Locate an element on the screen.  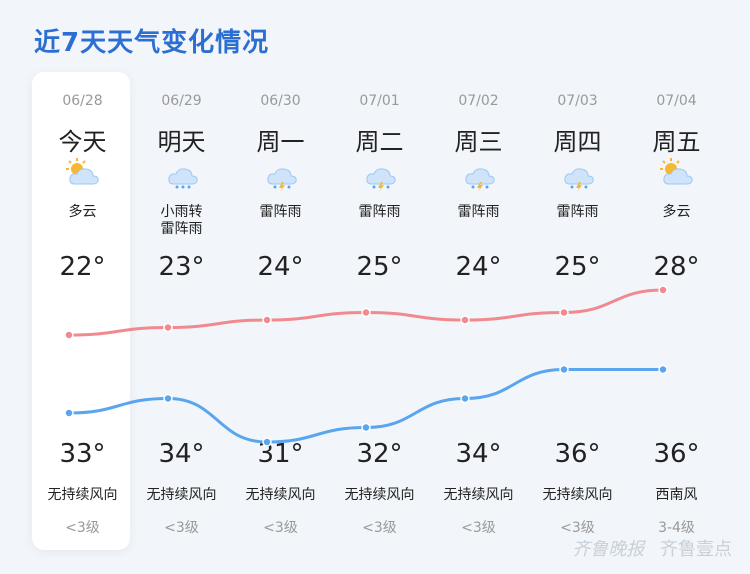
day-column: 07/02 周三雷阵雨 24° 34° 无持续风向 <3级 is located at coordinates (478, 287).